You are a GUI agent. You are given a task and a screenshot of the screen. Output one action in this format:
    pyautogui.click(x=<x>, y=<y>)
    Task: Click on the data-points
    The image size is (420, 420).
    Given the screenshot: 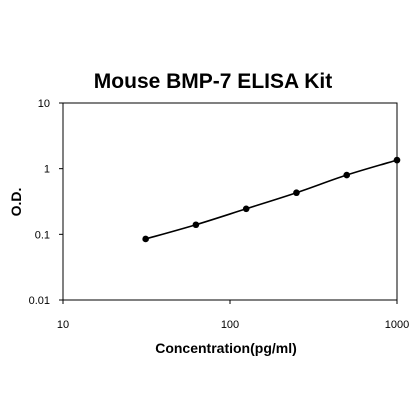 What is the action you would take?
    pyautogui.click(x=271, y=199)
    